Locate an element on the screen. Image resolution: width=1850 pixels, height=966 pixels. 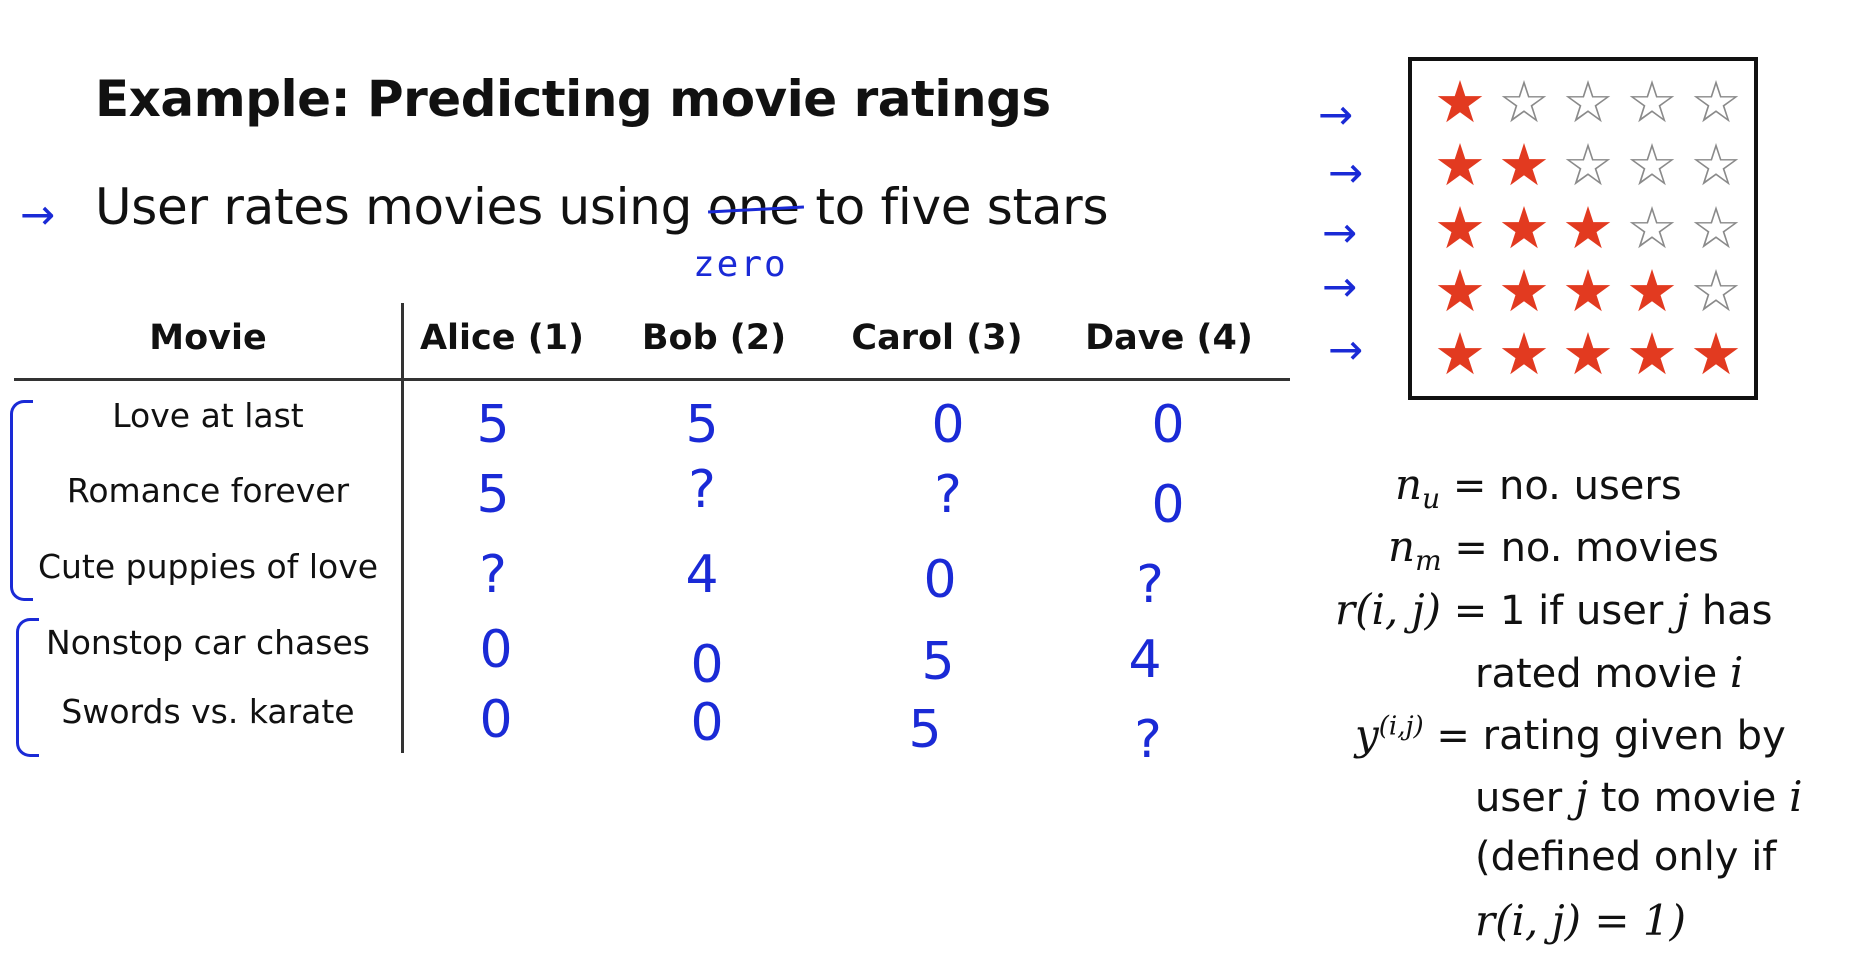
handwritten-correction: zero is located at coordinates (740, 264).